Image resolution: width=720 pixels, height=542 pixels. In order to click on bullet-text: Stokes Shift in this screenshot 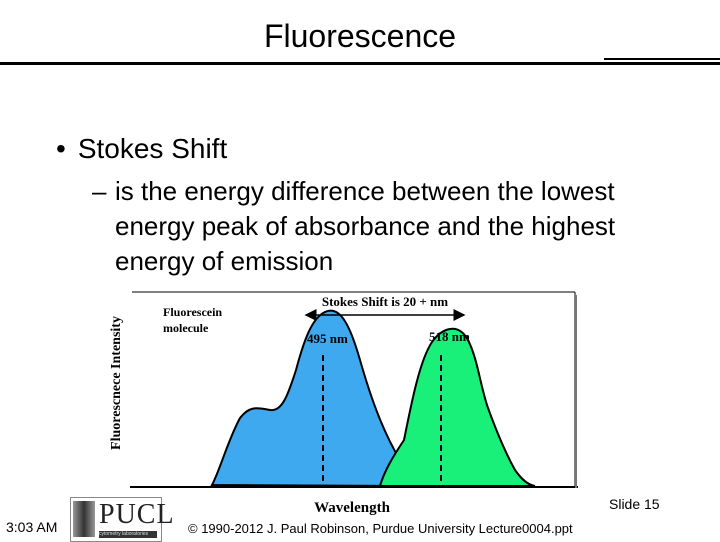, I will do `click(152, 148)`.